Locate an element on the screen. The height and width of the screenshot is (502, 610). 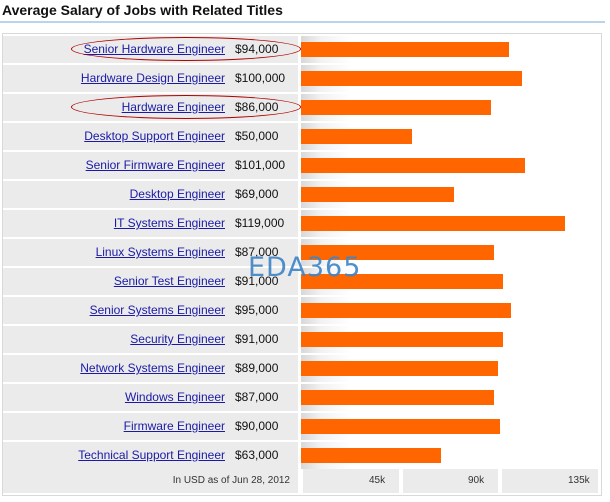
table-row: IT Systems Engineer $119,000 is located at coordinates (301, 223).